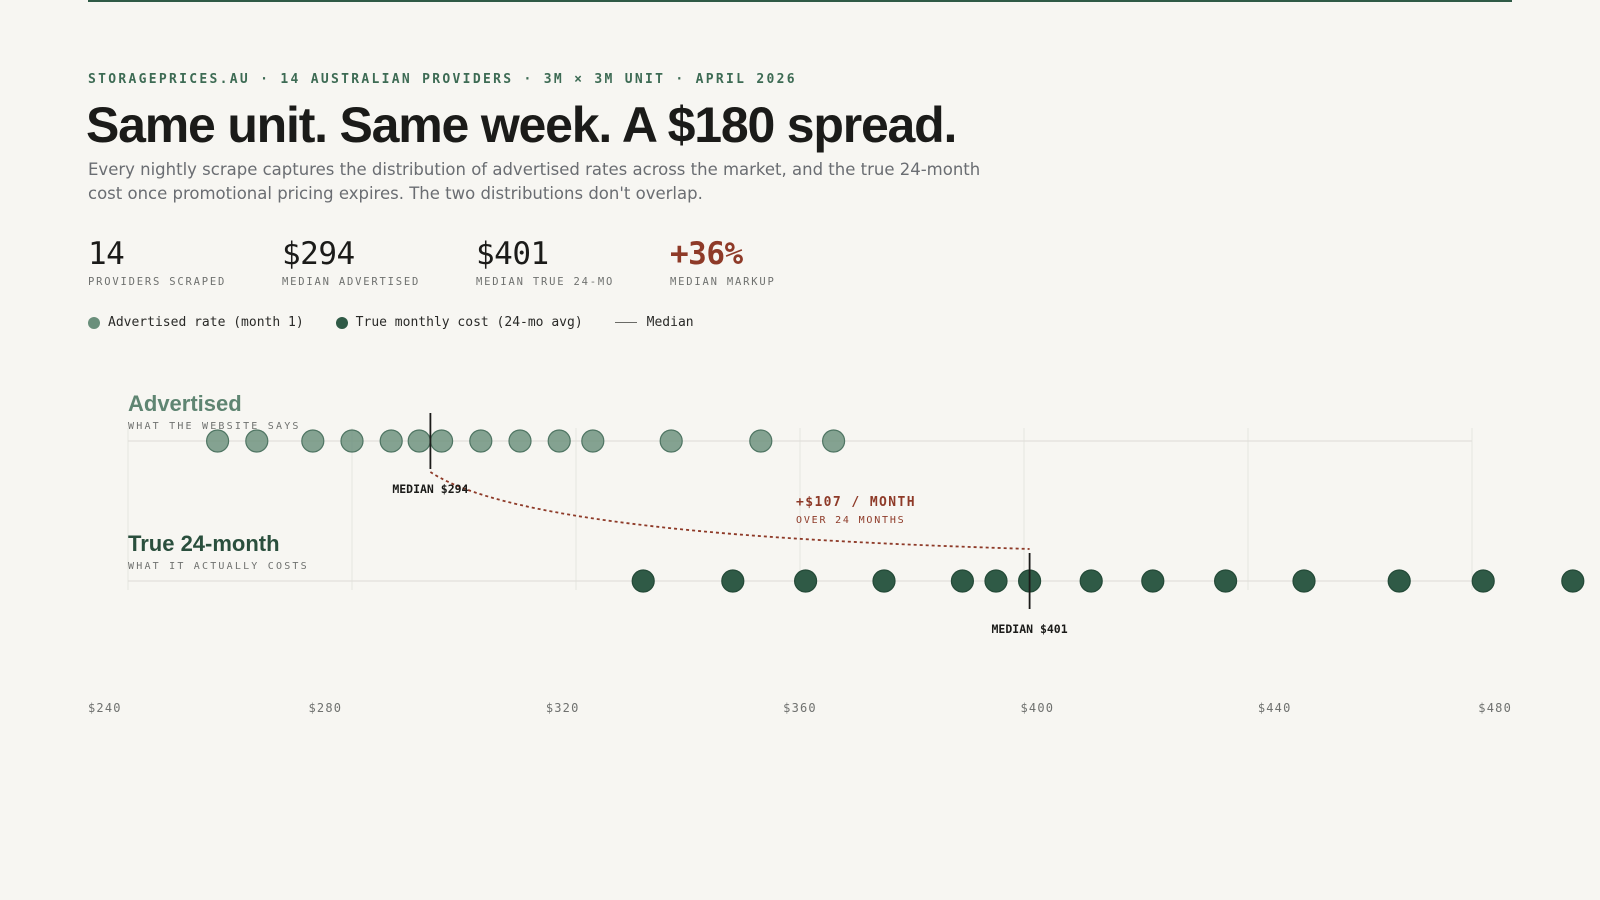 The height and width of the screenshot is (900, 1600). I want to click on median-label-advertised: MEDIAN $294, so click(430, 489).